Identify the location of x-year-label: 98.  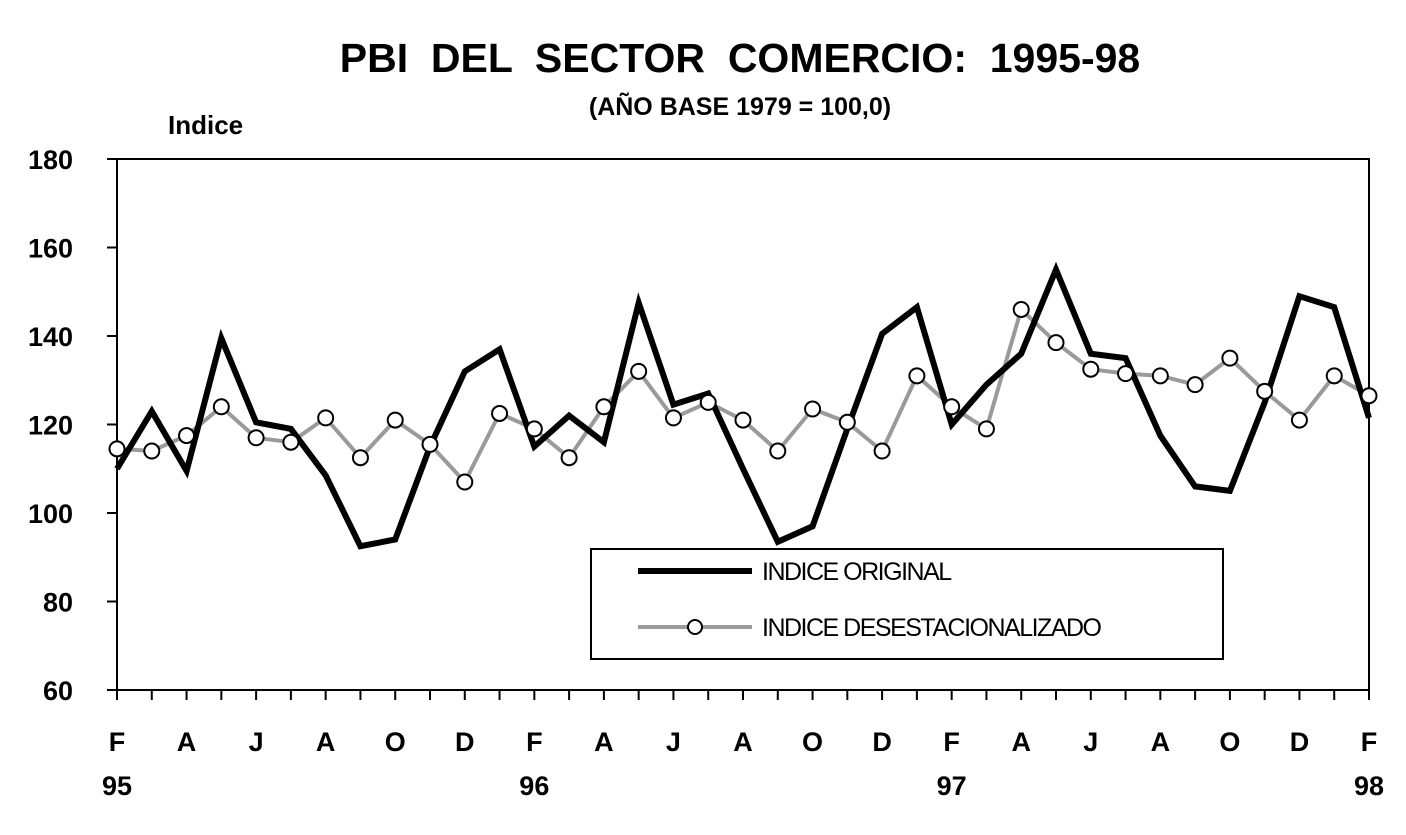
(1369, 786).